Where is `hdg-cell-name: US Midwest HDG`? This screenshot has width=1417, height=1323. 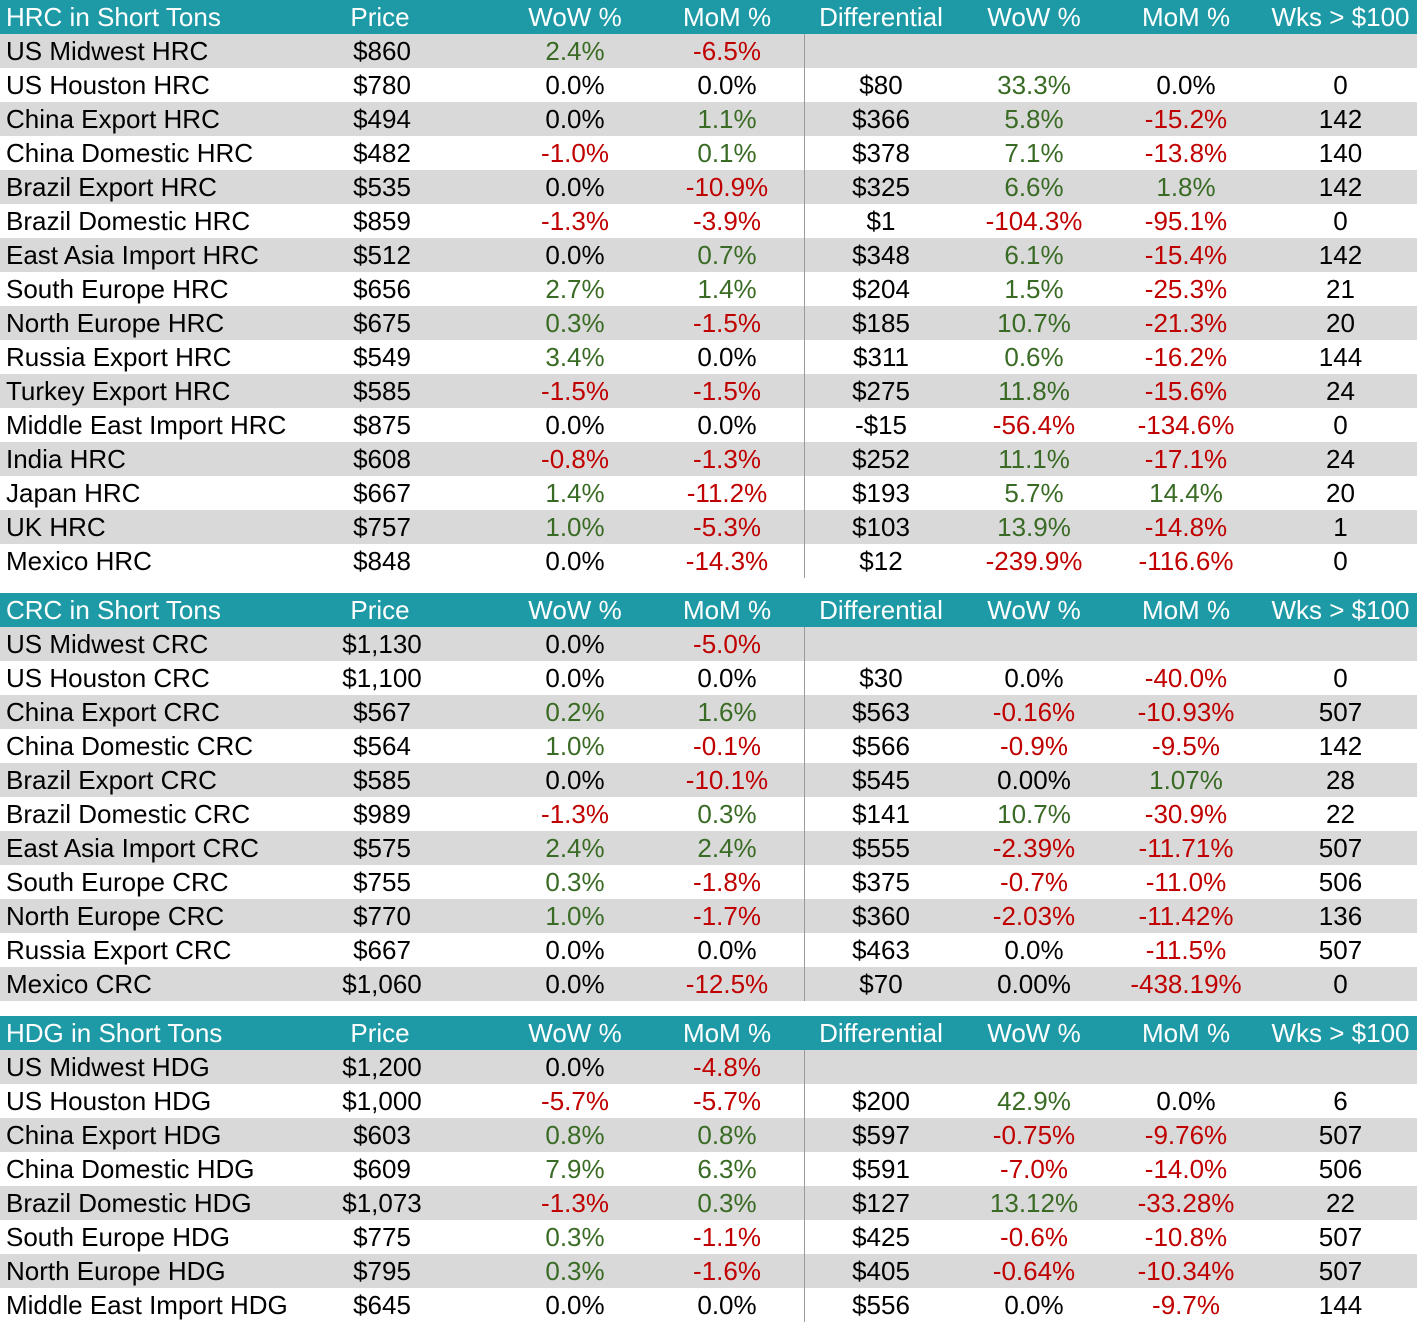 hdg-cell-name: US Midwest HDG is located at coordinates (108, 1067).